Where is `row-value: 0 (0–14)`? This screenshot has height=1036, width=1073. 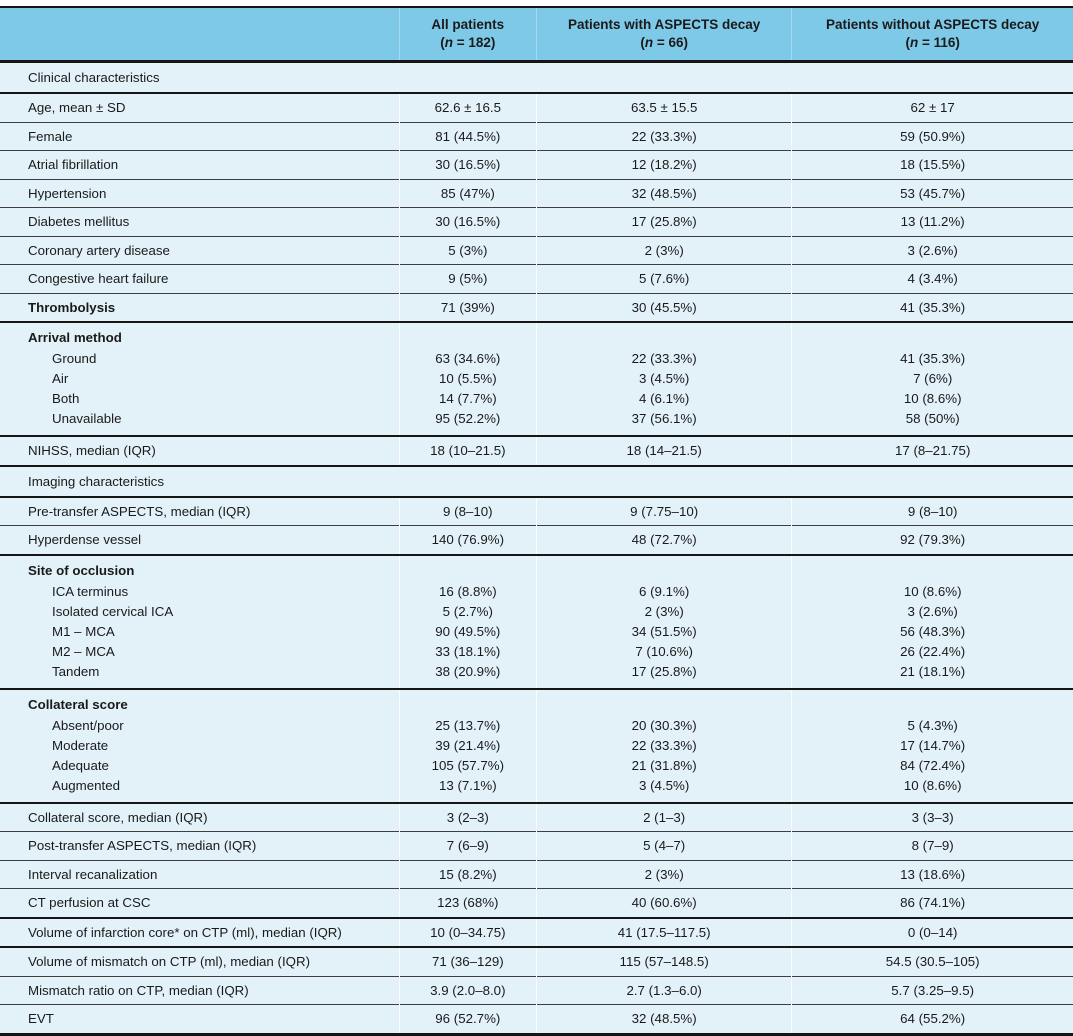
row-value: 0 (0–14) is located at coordinates (932, 931).